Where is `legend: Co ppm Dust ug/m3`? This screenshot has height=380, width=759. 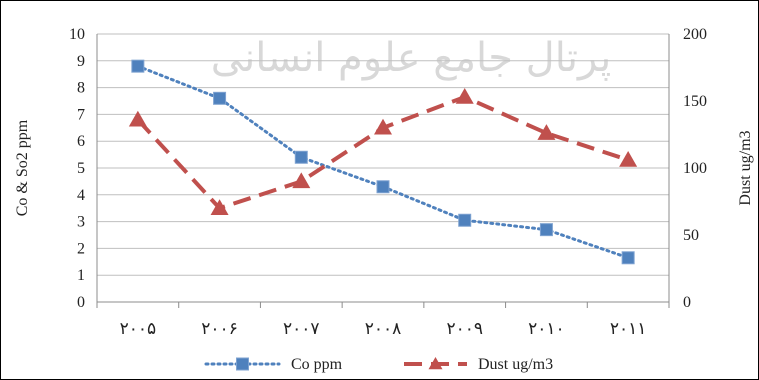 legend: Co ppm Dust ug/m3 is located at coordinates (378, 364).